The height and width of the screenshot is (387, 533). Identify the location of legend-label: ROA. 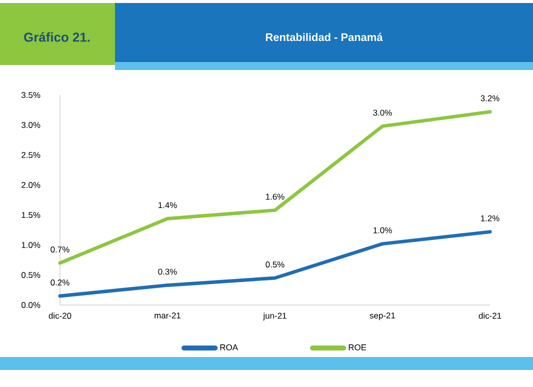
(229, 347).